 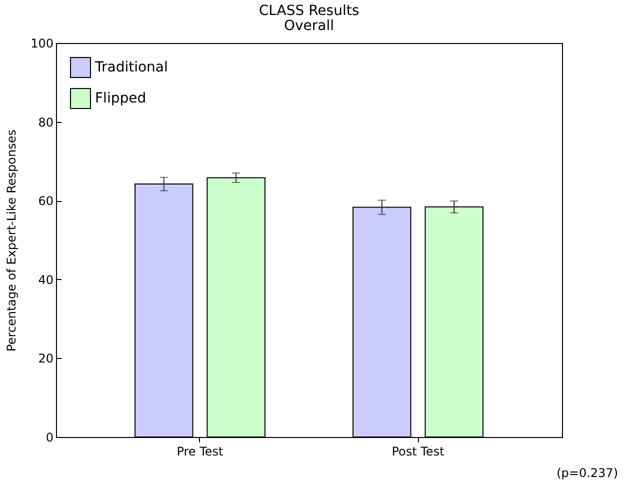 What do you see at coordinates (46, 201) in the screenshot?
I see `y-tick-label: 60` at bounding box center [46, 201].